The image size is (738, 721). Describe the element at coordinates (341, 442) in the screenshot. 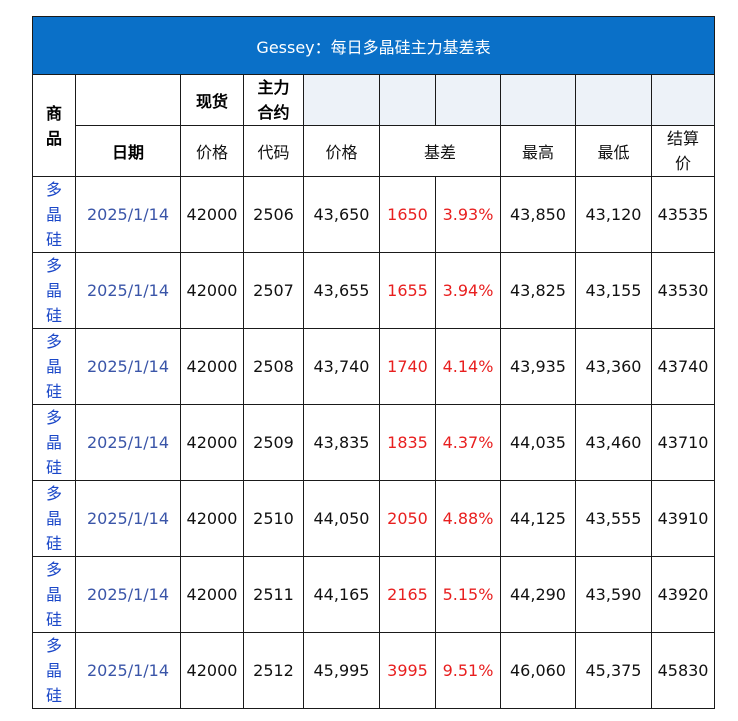

I see `cell-futures-price: 43,835` at that location.